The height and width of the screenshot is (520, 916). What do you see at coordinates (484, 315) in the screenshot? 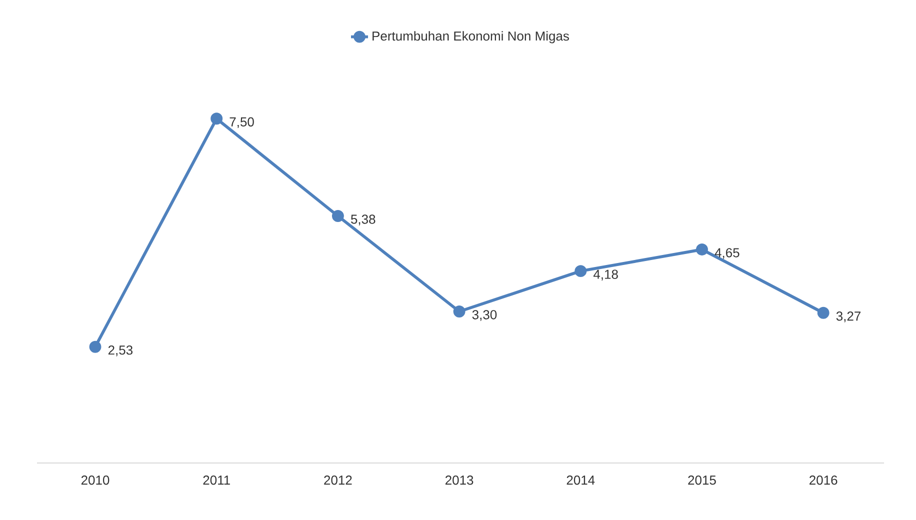
I see `data-label: 3,30` at bounding box center [484, 315].